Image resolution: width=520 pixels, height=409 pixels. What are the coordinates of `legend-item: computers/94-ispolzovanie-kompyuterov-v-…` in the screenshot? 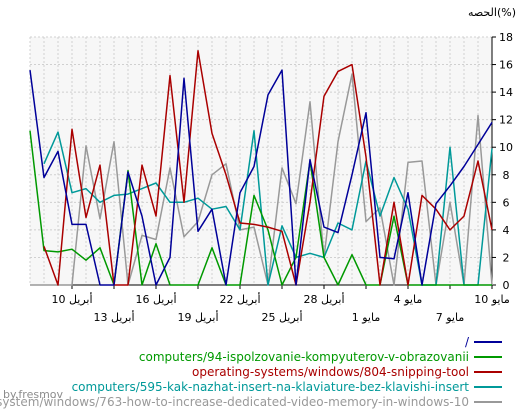 It's located at (320, 357).